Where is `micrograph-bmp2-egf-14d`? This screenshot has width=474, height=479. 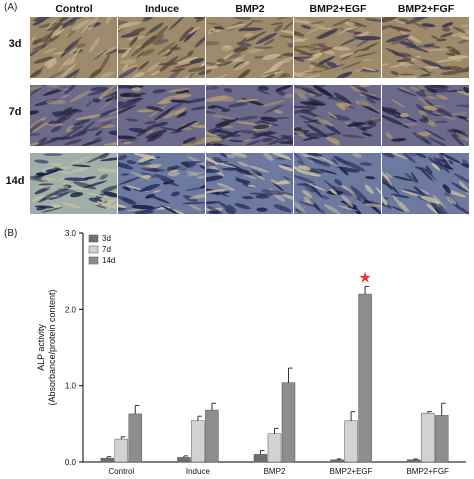 micrograph-bmp2-egf-14d is located at coordinates (337, 183).